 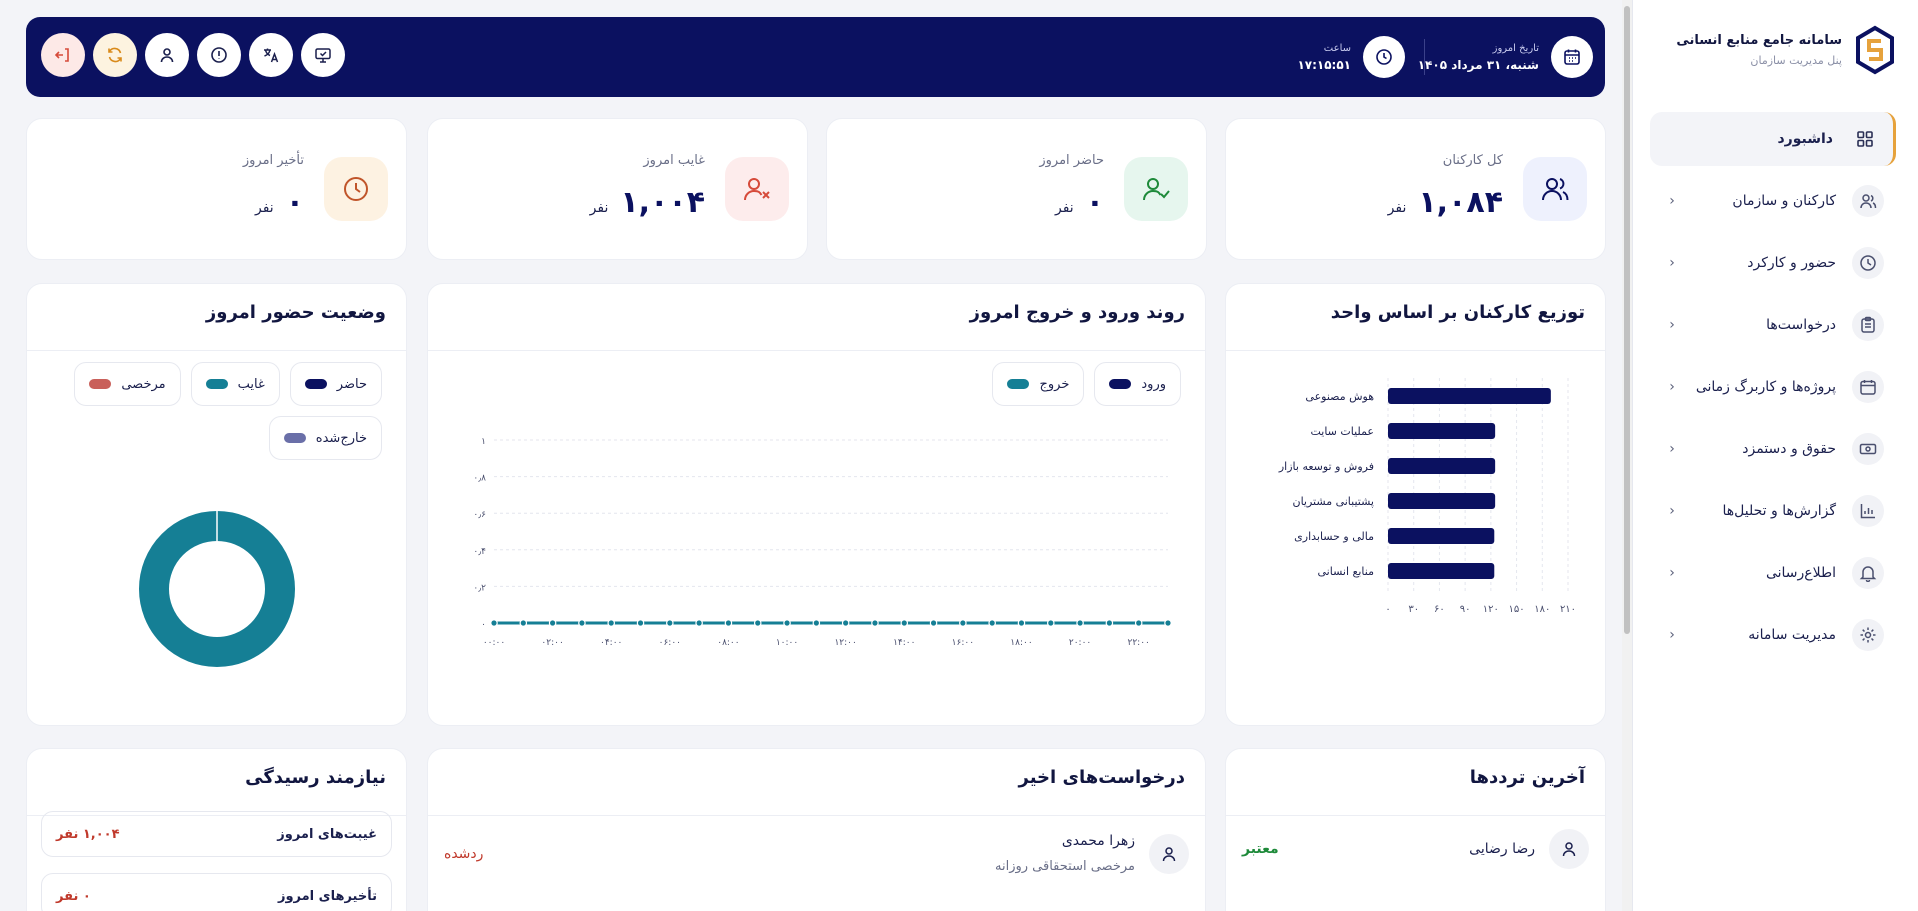 I want to click on panel-title: وضعیت حضور امروز, so click(x=295, y=312).